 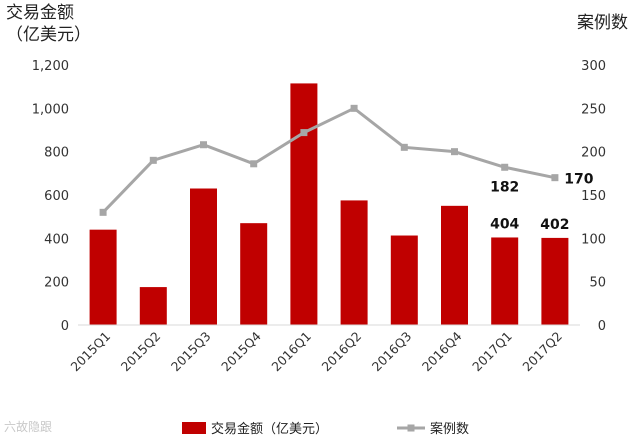 What do you see at coordinates (304, 133) in the screenshot?
I see `line-point-2016Q1` at bounding box center [304, 133].